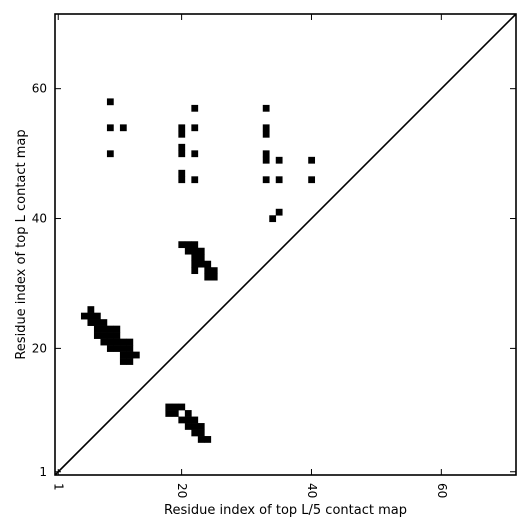 This screenshot has width=531, height=531. What do you see at coordinates (285, 510) in the screenshot?
I see `x-axis-label: Residue index of top L/5 contact map` at bounding box center [285, 510].